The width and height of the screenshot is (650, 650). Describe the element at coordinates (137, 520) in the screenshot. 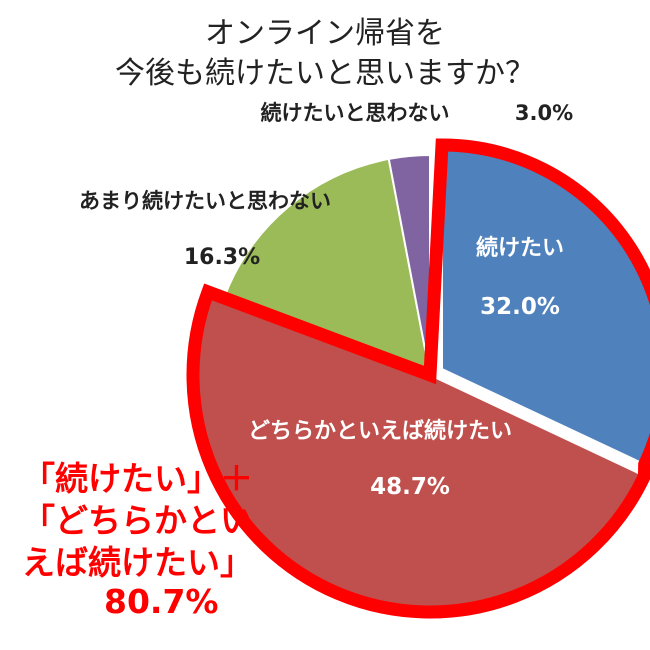

I see `callout-line-2: 「どちらかとい` at that location.